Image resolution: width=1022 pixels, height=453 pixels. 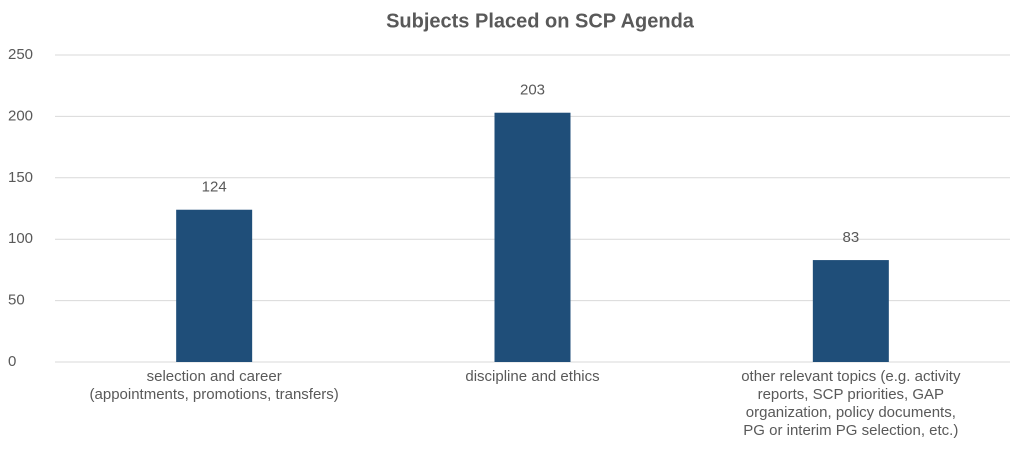 I want to click on data-label: 124, so click(x=214, y=187).